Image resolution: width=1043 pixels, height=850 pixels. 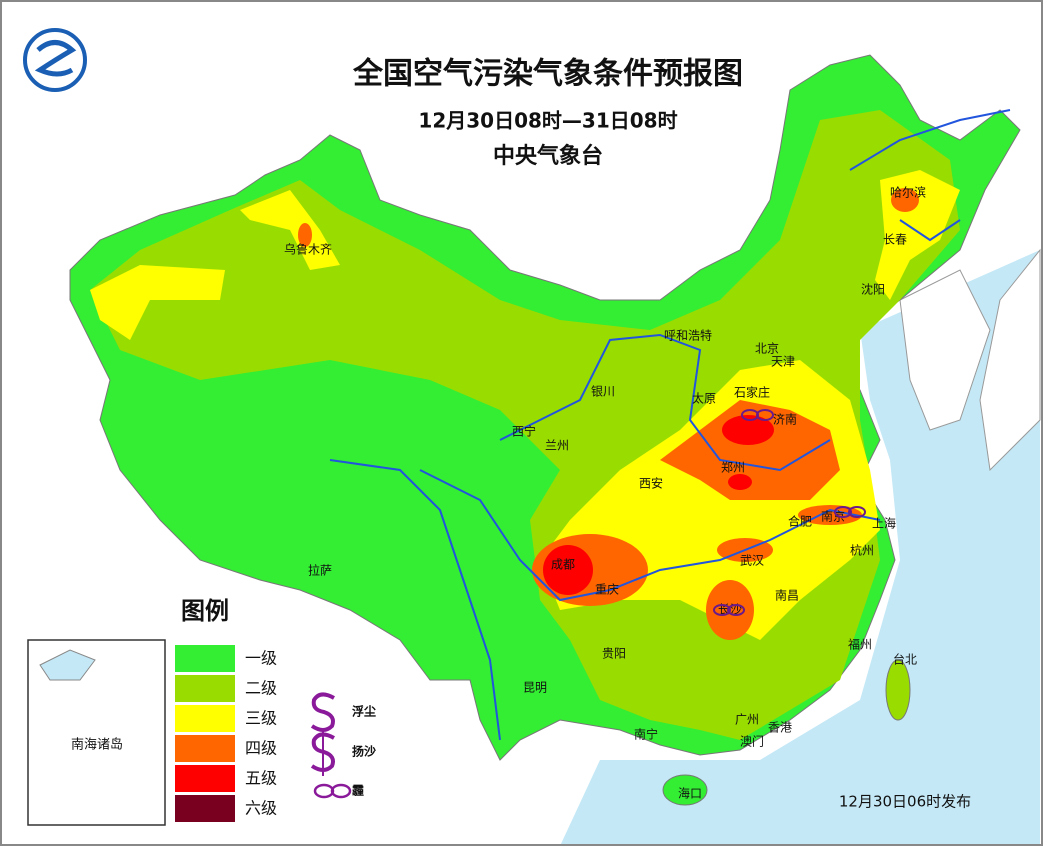 What do you see at coordinates (320, 570) in the screenshot?
I see `city-label: 拉萨` at bounding box center [320, 570].